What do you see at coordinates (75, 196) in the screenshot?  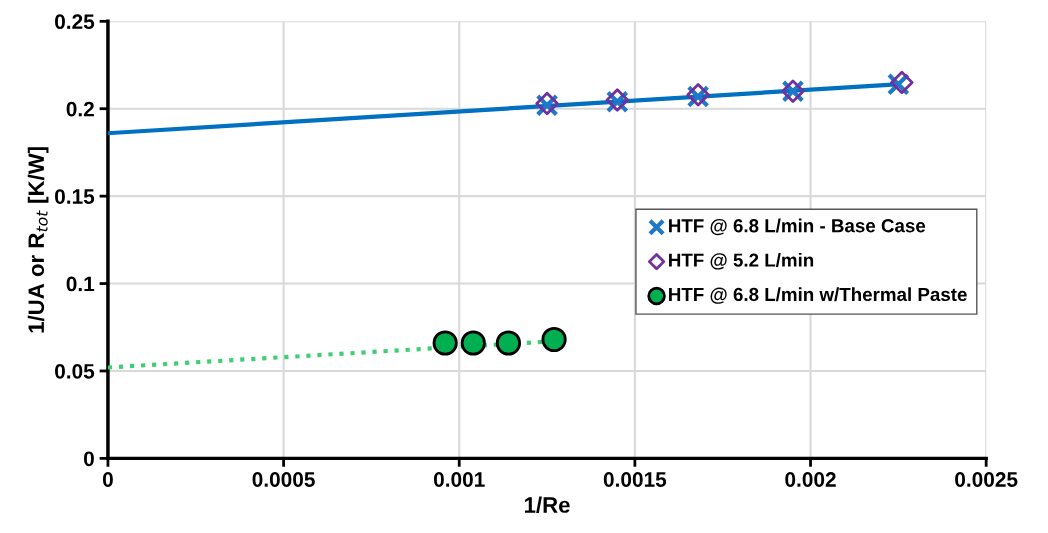 I see `y-tick-label: 0.15` at bounding box center [75, 196].